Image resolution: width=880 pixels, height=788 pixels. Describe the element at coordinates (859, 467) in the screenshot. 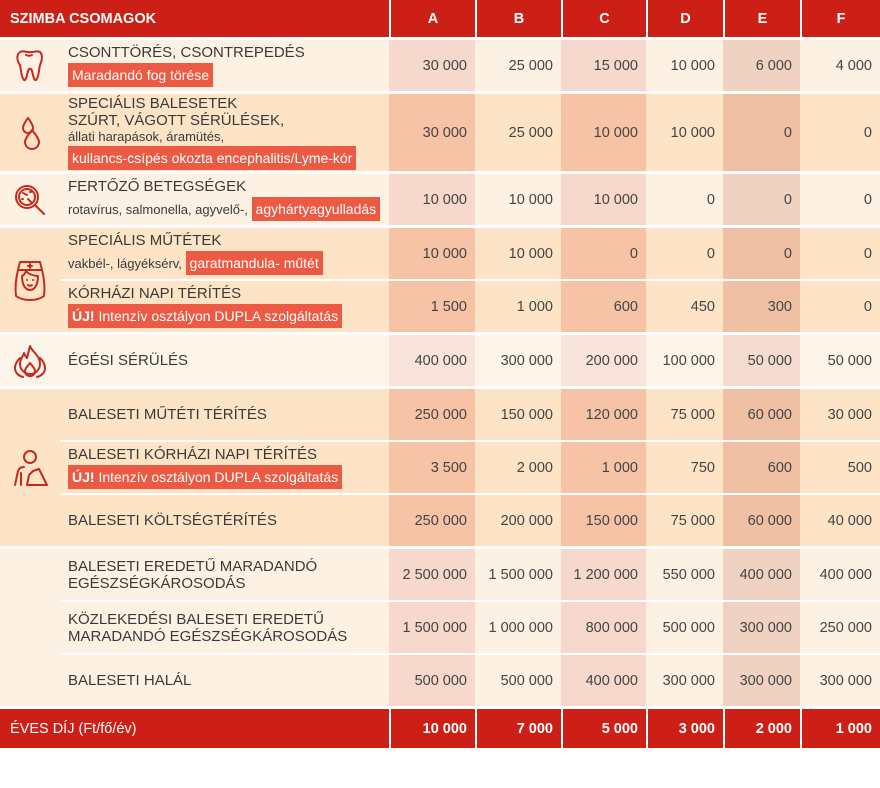

I see `value-f: 500` at that location.